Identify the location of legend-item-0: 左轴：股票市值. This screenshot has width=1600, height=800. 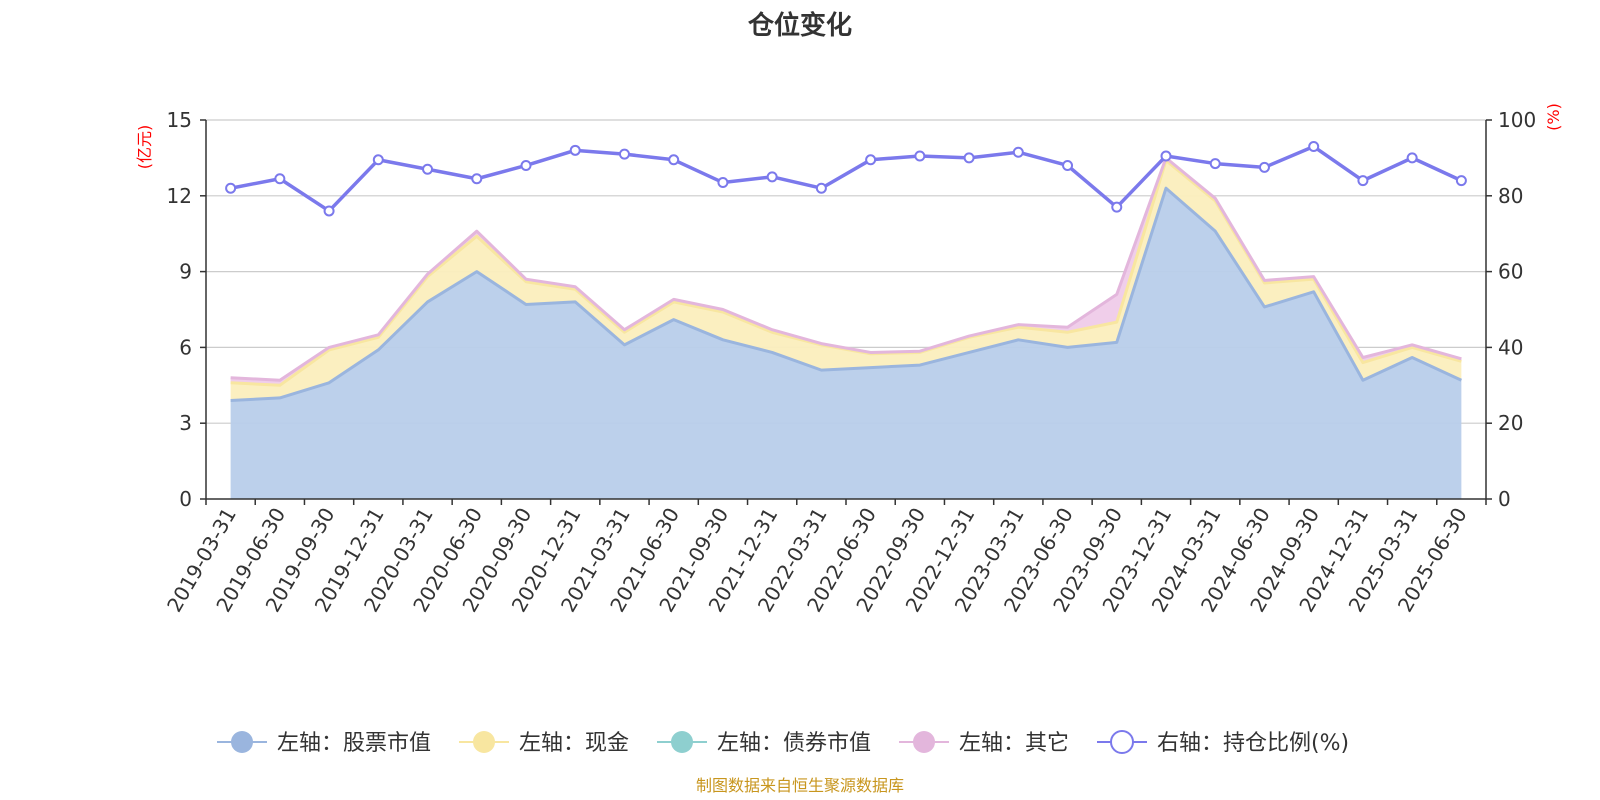
(324, 743).